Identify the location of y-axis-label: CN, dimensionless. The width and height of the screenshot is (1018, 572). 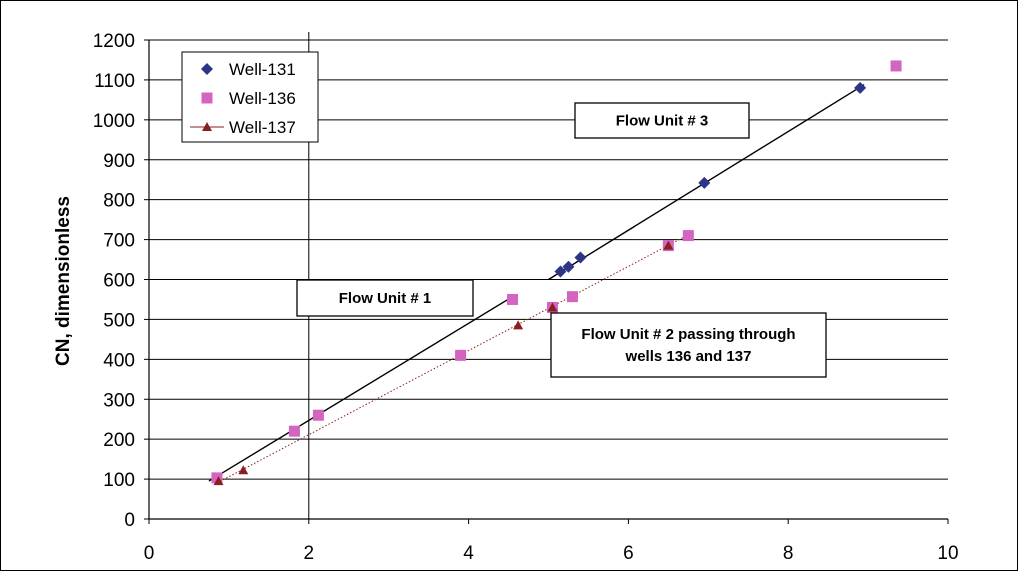
(63, 281).